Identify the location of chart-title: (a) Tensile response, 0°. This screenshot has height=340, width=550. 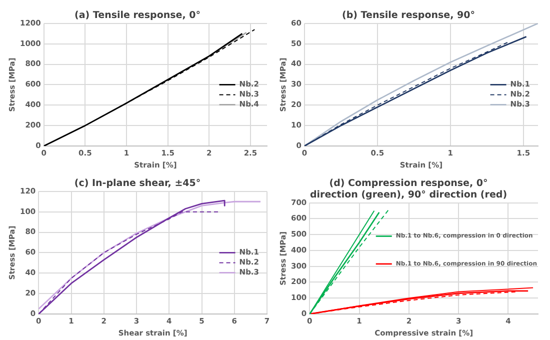
(137, 16).